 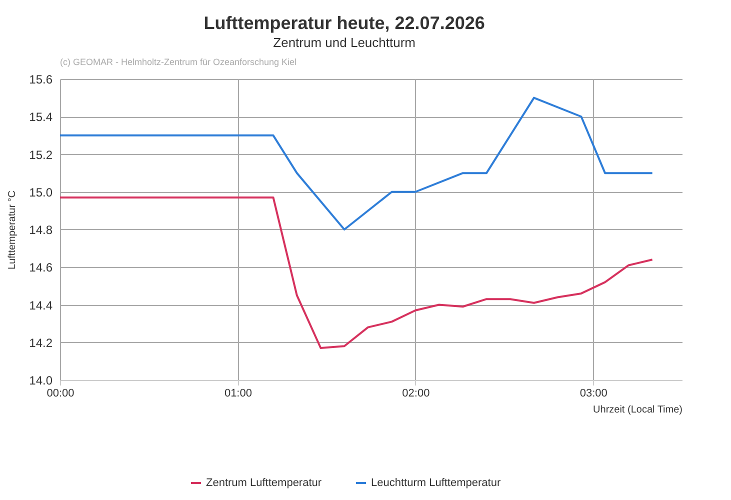 What do you see at coordinates (41, 230) in the screenshot?
I see `y-tick-label: 14.8` at bounding box center [41, 230].